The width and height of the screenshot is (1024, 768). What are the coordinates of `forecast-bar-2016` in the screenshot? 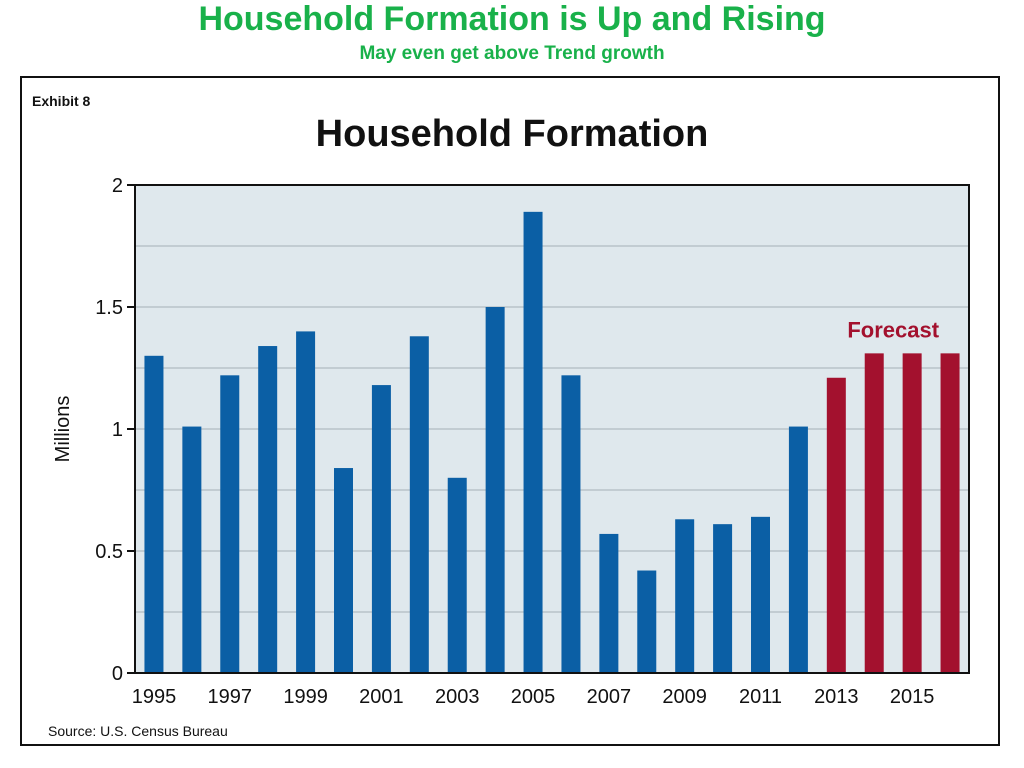 It's located at (950, 513).